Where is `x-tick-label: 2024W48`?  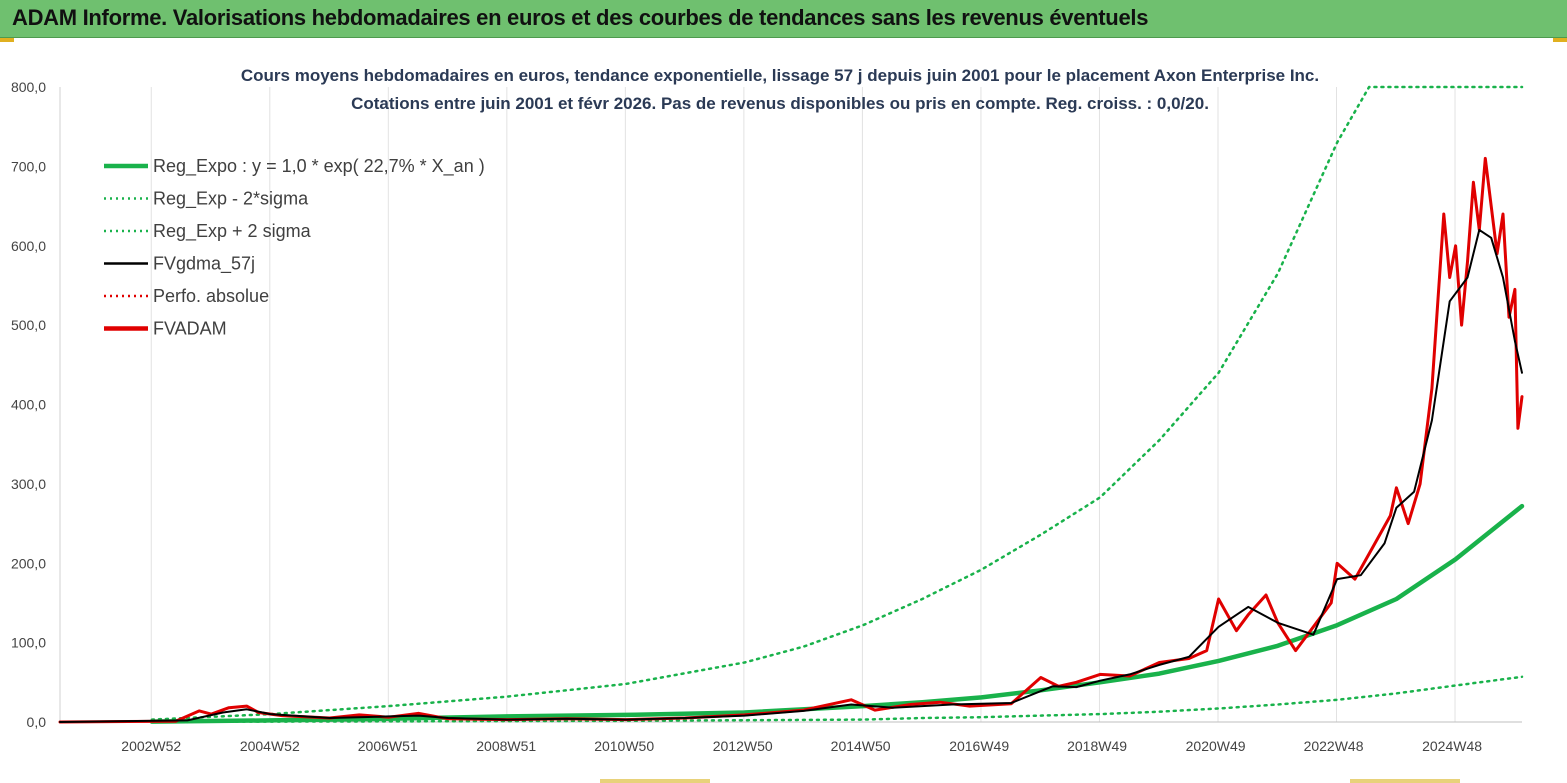 x-tick-label: 2024W48 is located at coordinates (1452, 746).